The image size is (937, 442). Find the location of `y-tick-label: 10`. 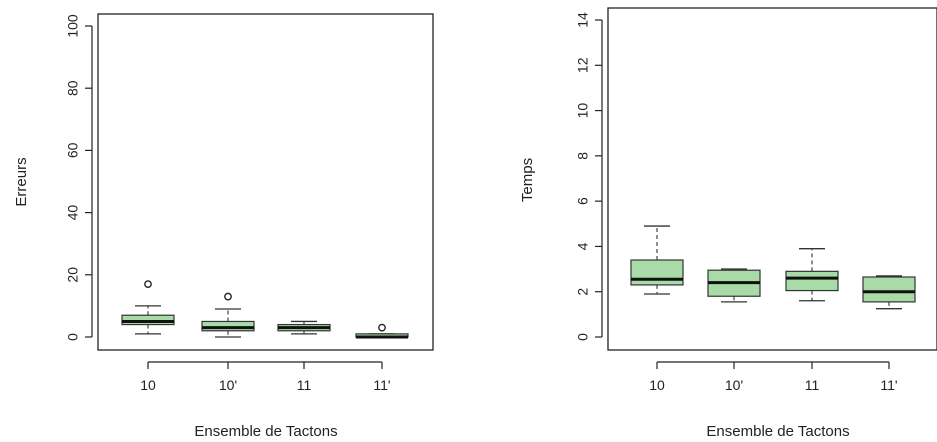

y-tick-label: 10 is located at coordinates (583, 111).